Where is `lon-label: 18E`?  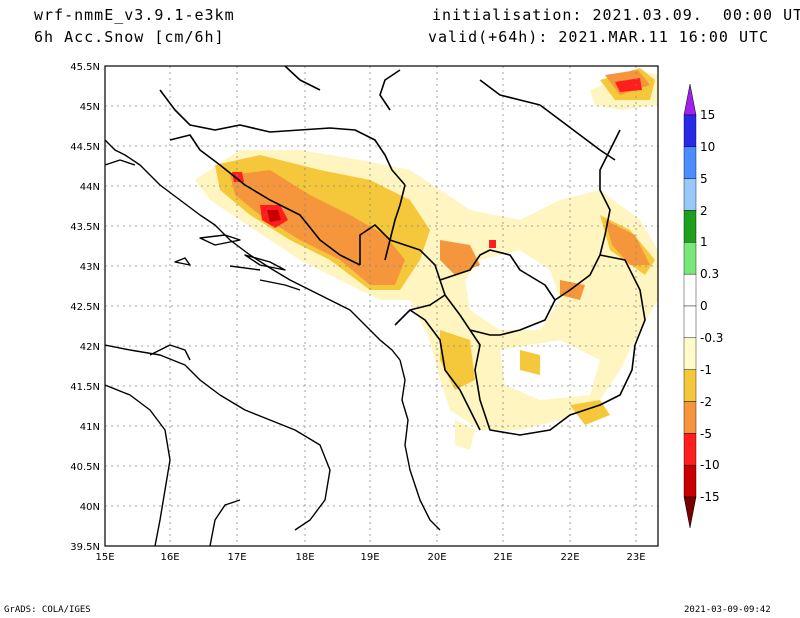 lon-label: 18E is located at coordinates (304, 557).